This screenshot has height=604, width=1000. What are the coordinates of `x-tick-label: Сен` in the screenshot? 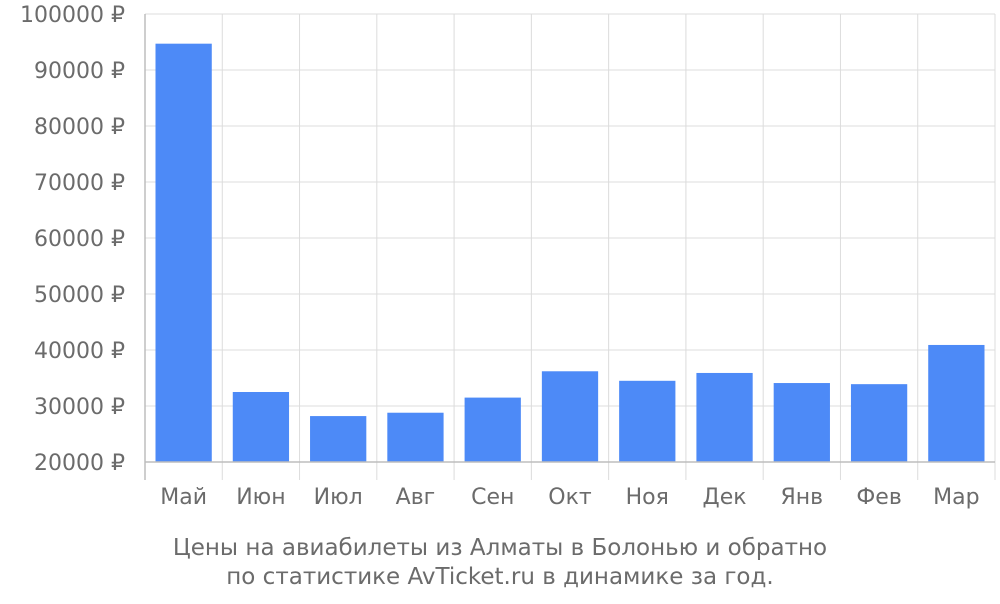 It's located at (492, 497).